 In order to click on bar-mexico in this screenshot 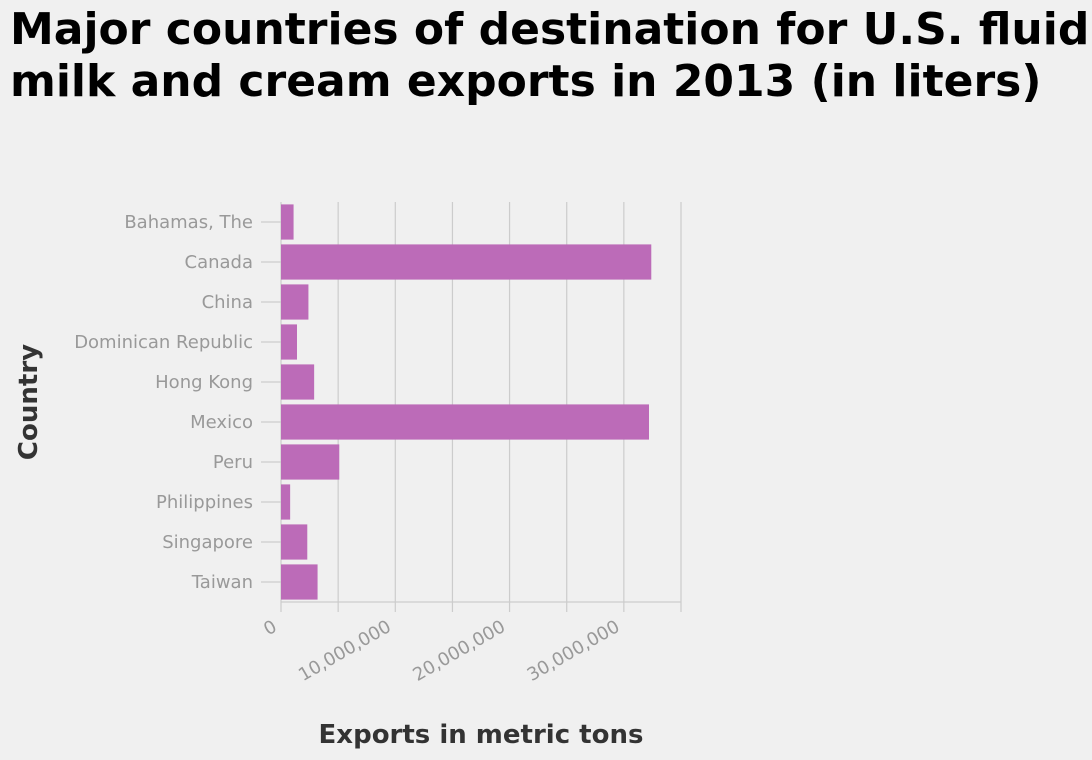, I will do `click(465, 422)`.